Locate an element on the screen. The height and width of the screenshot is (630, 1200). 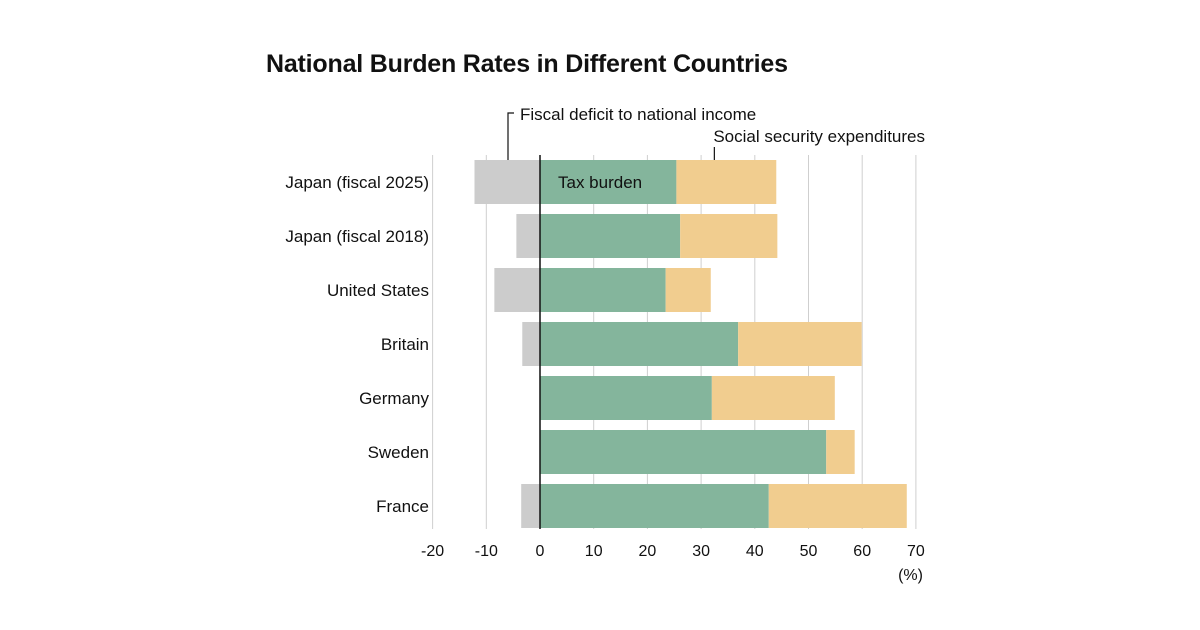
bar-social-japan-fiscal-2025 is located at coordinates (726, 182).